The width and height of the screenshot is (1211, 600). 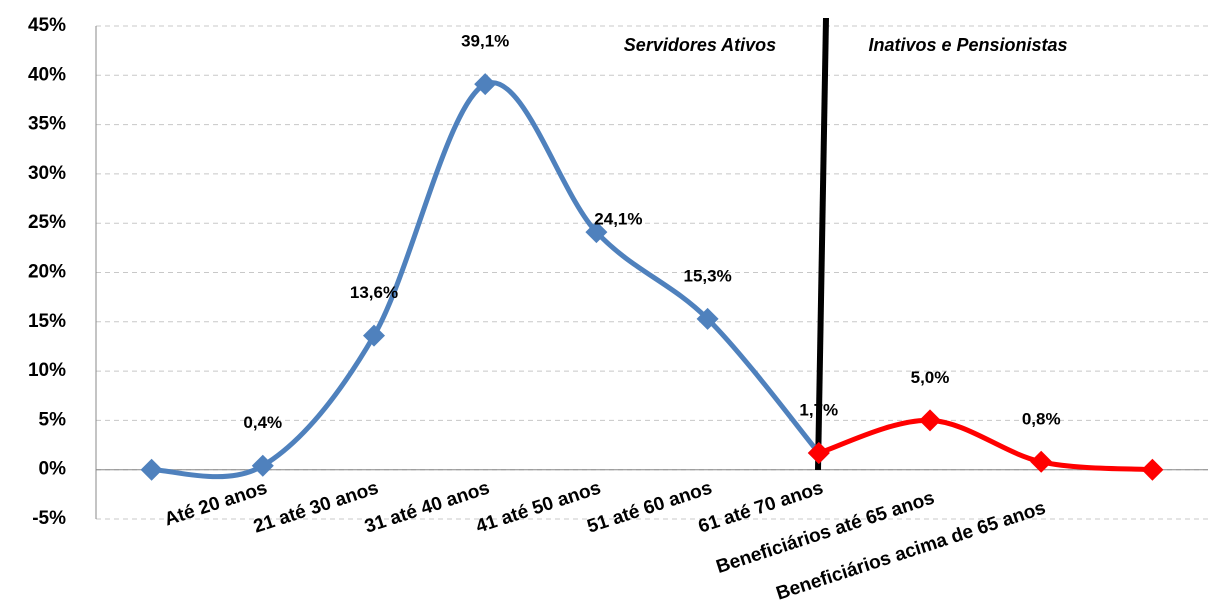 What do you see at coordinates (485, 41) in the screenshot?
I see `data-label: 39,1%` at bounding box center [485, 41].